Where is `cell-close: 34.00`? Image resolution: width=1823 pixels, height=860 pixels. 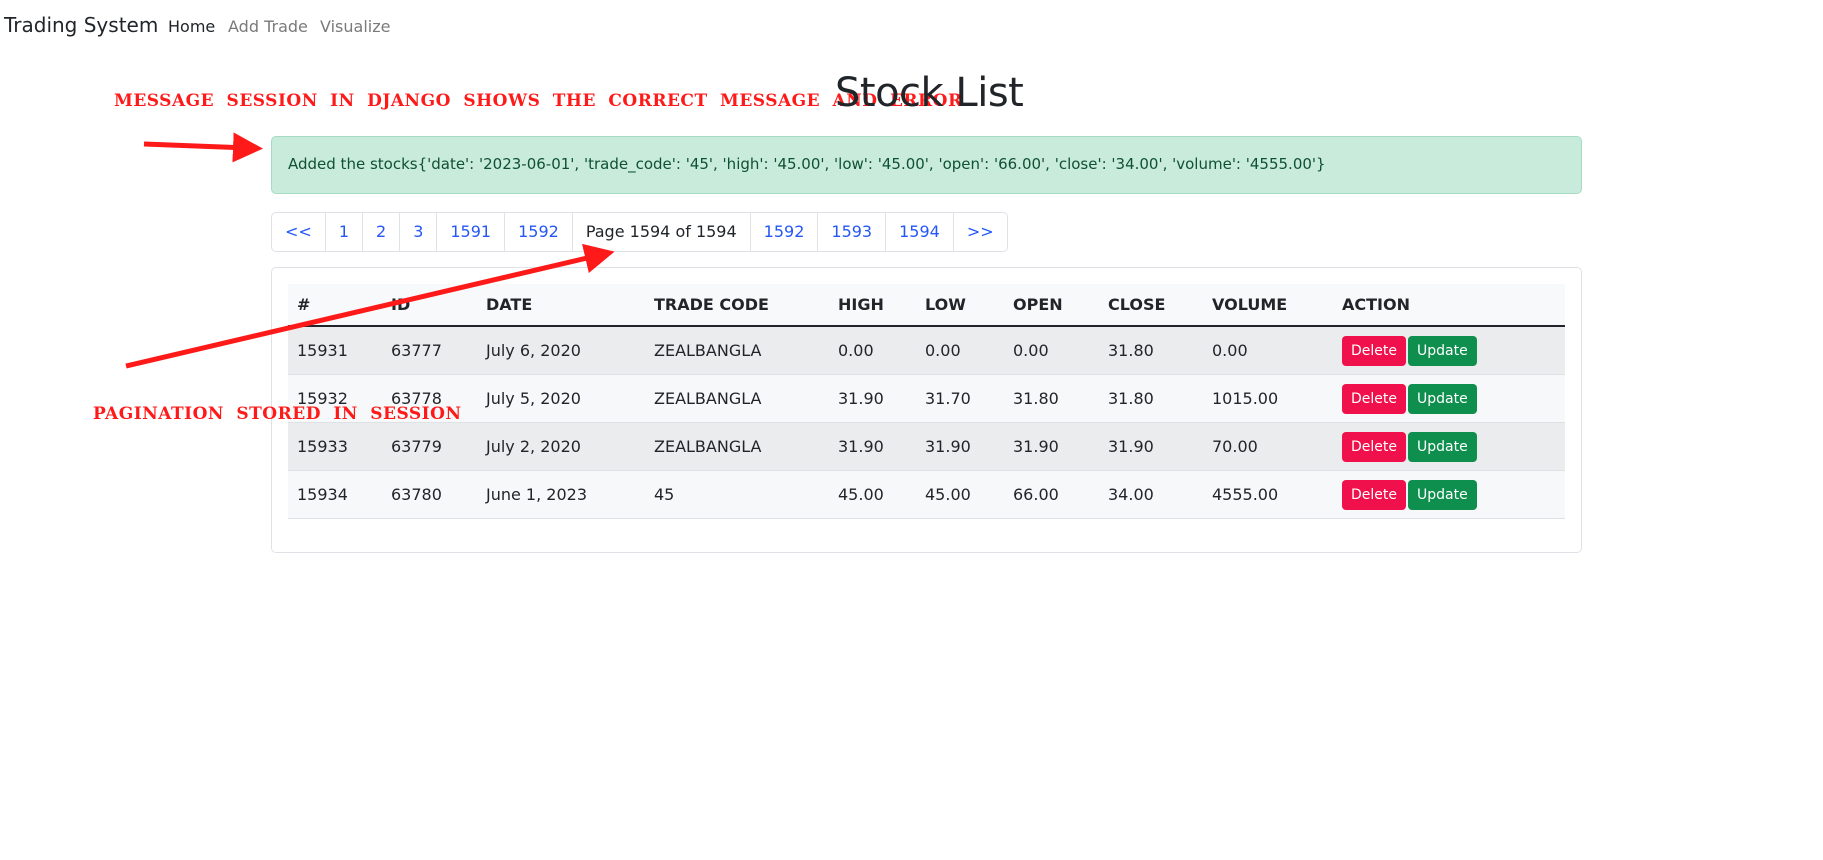
cell-close: 34.00 is located at coordinates (1151, 494).